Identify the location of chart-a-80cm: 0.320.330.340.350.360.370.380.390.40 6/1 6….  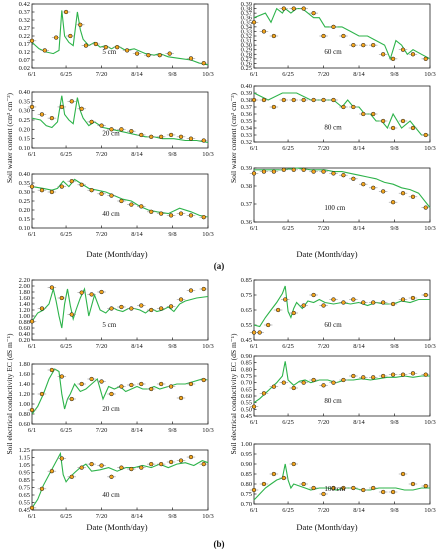
(338, 117).